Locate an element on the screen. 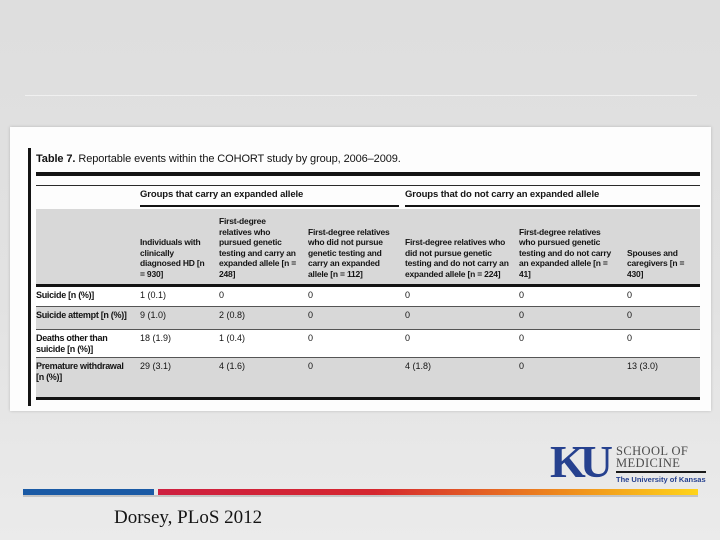  ku-logo-rule is located at coordinates (661, 472).